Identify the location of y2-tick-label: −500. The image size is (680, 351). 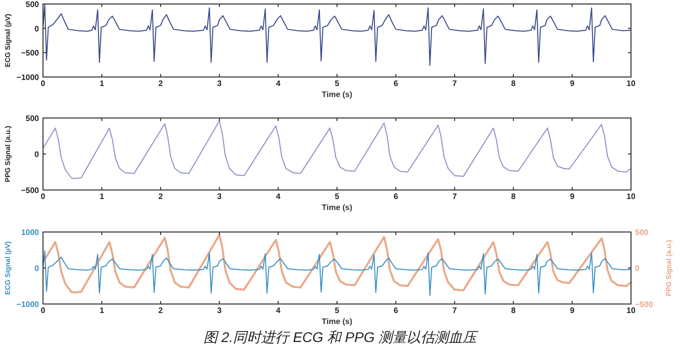
(644, 304).